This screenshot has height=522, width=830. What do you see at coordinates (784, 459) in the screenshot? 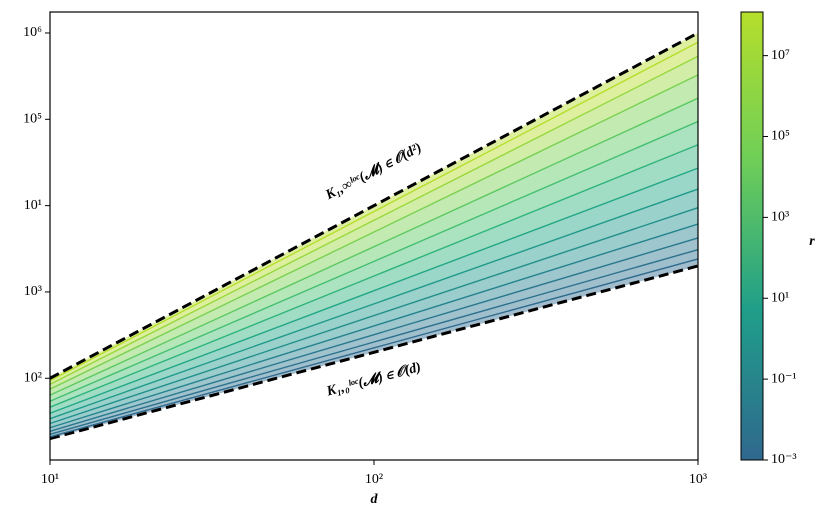
I see `colorbar-tick-label: 10⁻³` at bounding box center [784, 459].